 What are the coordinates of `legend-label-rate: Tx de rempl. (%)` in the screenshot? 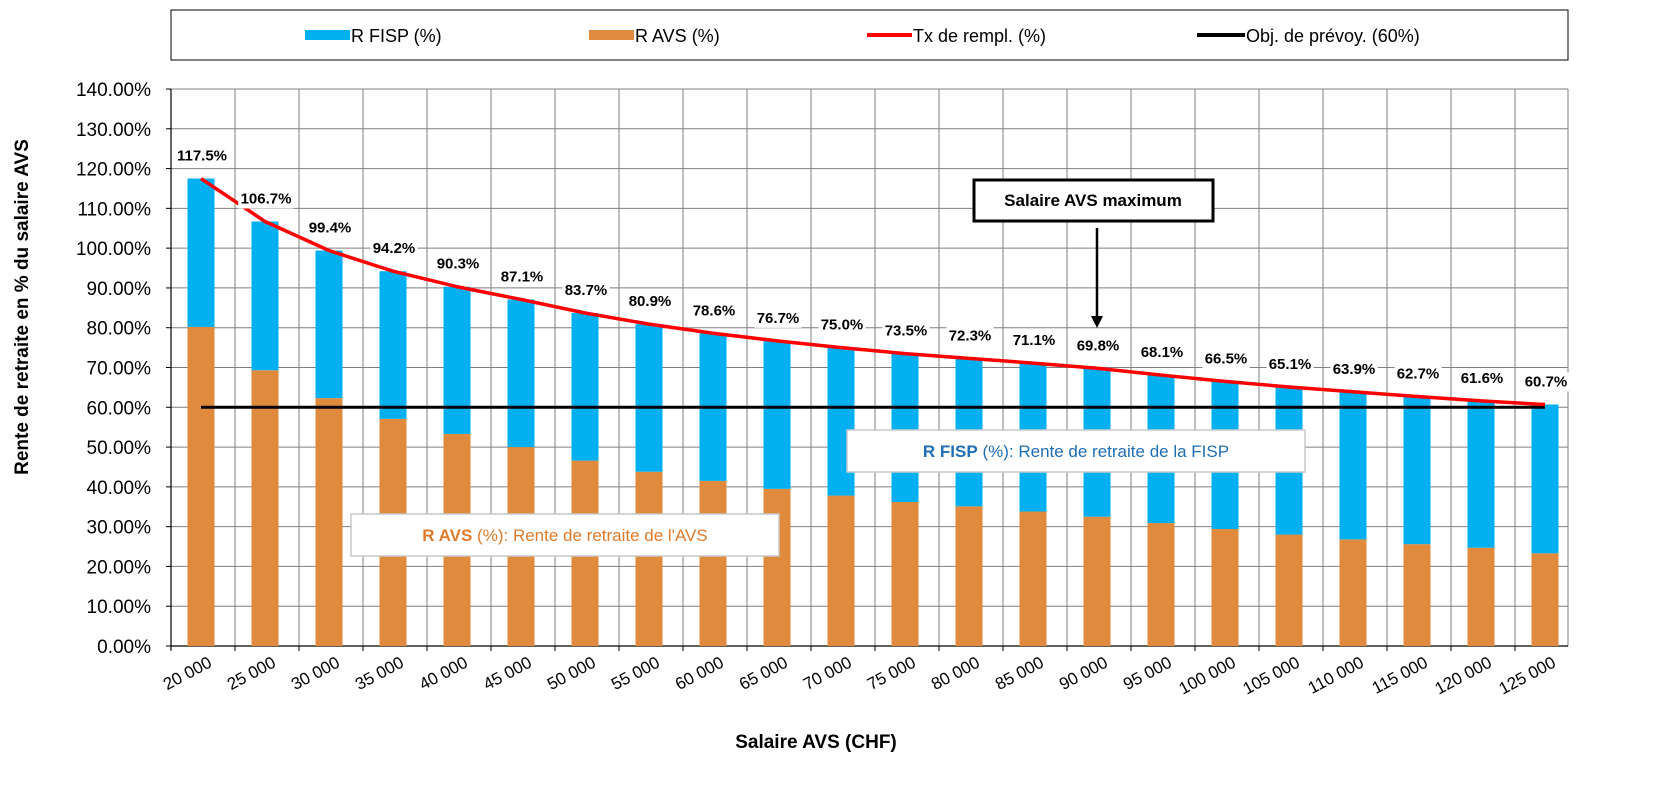 It's located at (979, 36).